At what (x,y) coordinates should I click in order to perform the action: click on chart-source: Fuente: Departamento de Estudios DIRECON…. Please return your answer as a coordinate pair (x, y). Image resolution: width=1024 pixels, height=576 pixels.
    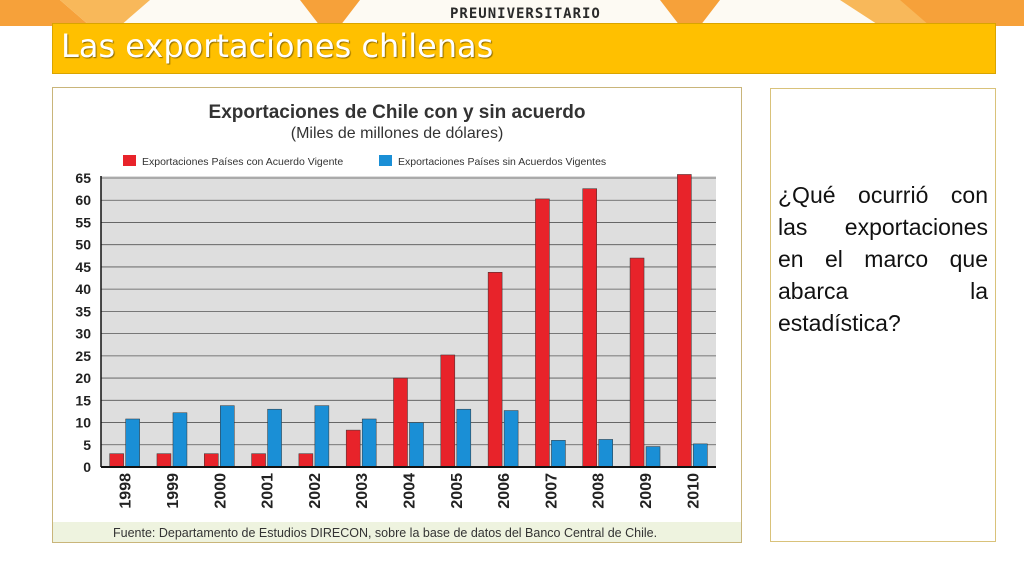
    Looking at the image, I should click on (385, 533).